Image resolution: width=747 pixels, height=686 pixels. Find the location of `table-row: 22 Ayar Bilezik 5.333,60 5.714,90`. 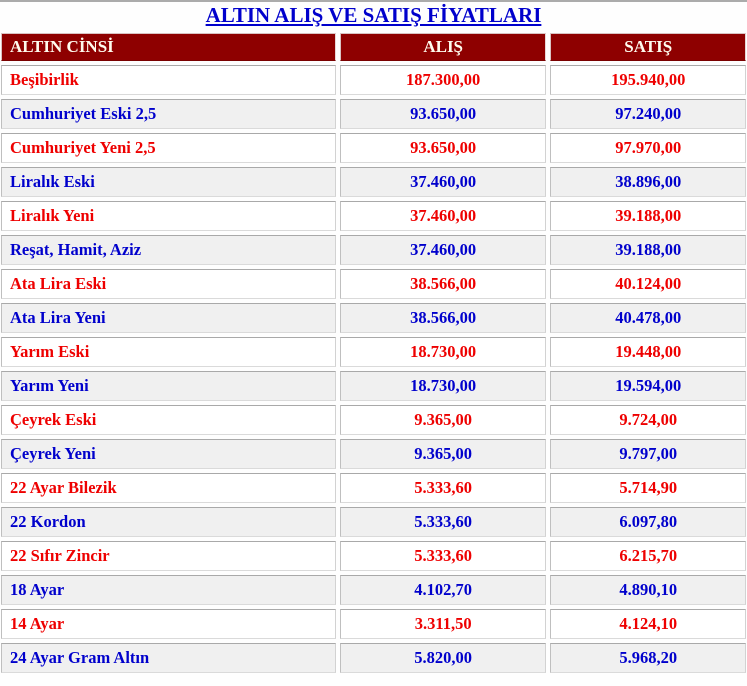

table-row: 22 Ayar Bilezik 5.333,60 5.714,90 is located at coordinates (373, 488).